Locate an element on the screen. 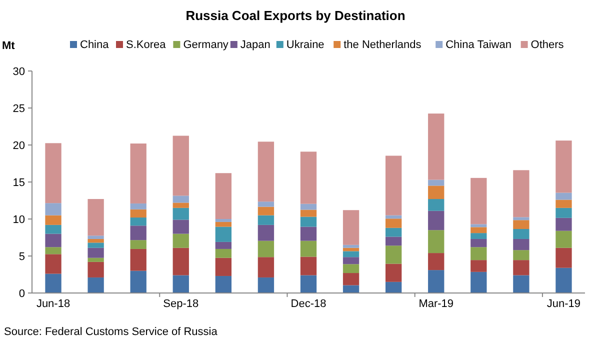  x-tick-label: Mar-19 is located at coordinates (436, 304).